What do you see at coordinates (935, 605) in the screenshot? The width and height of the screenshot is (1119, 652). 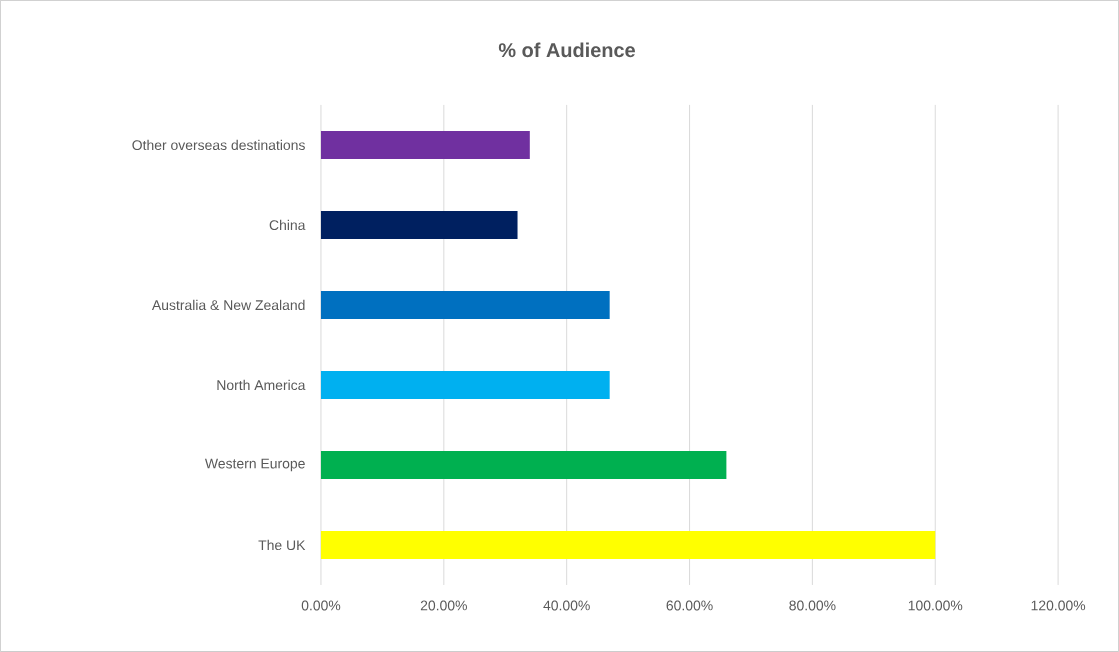 I see `x-tick-label: 100.00%` at bounding box center [935, 605].